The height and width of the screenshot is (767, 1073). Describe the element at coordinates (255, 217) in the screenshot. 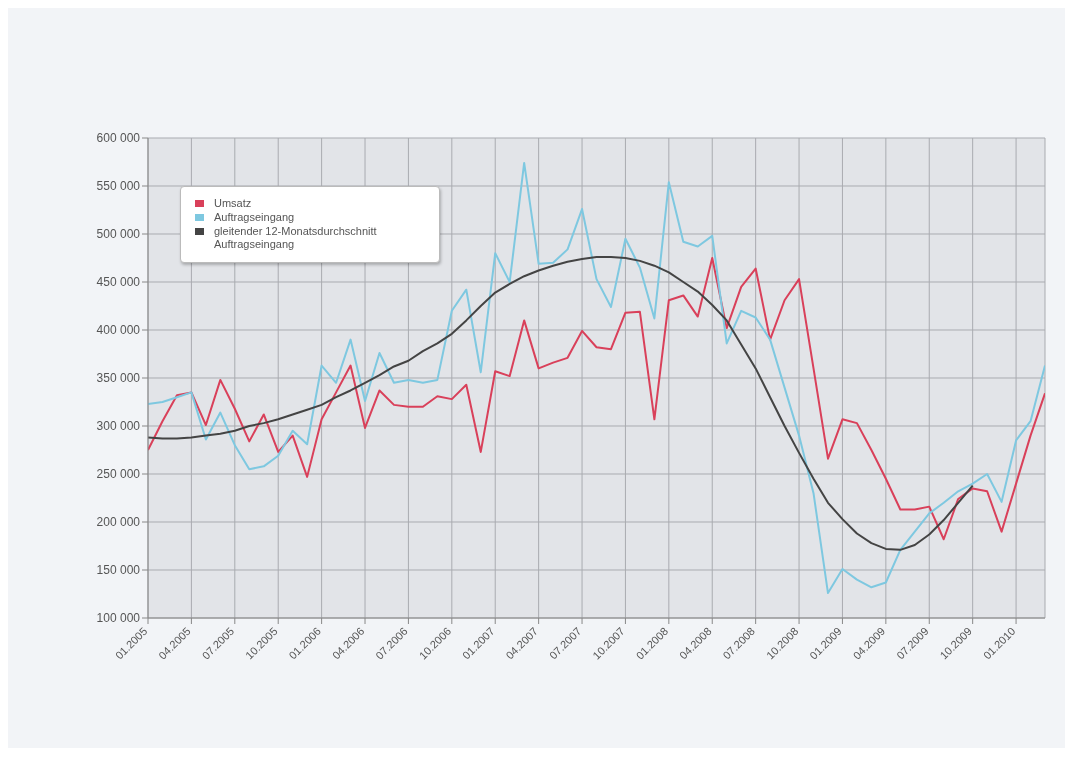

I see `legend-label: Auftragseingang` at that location.